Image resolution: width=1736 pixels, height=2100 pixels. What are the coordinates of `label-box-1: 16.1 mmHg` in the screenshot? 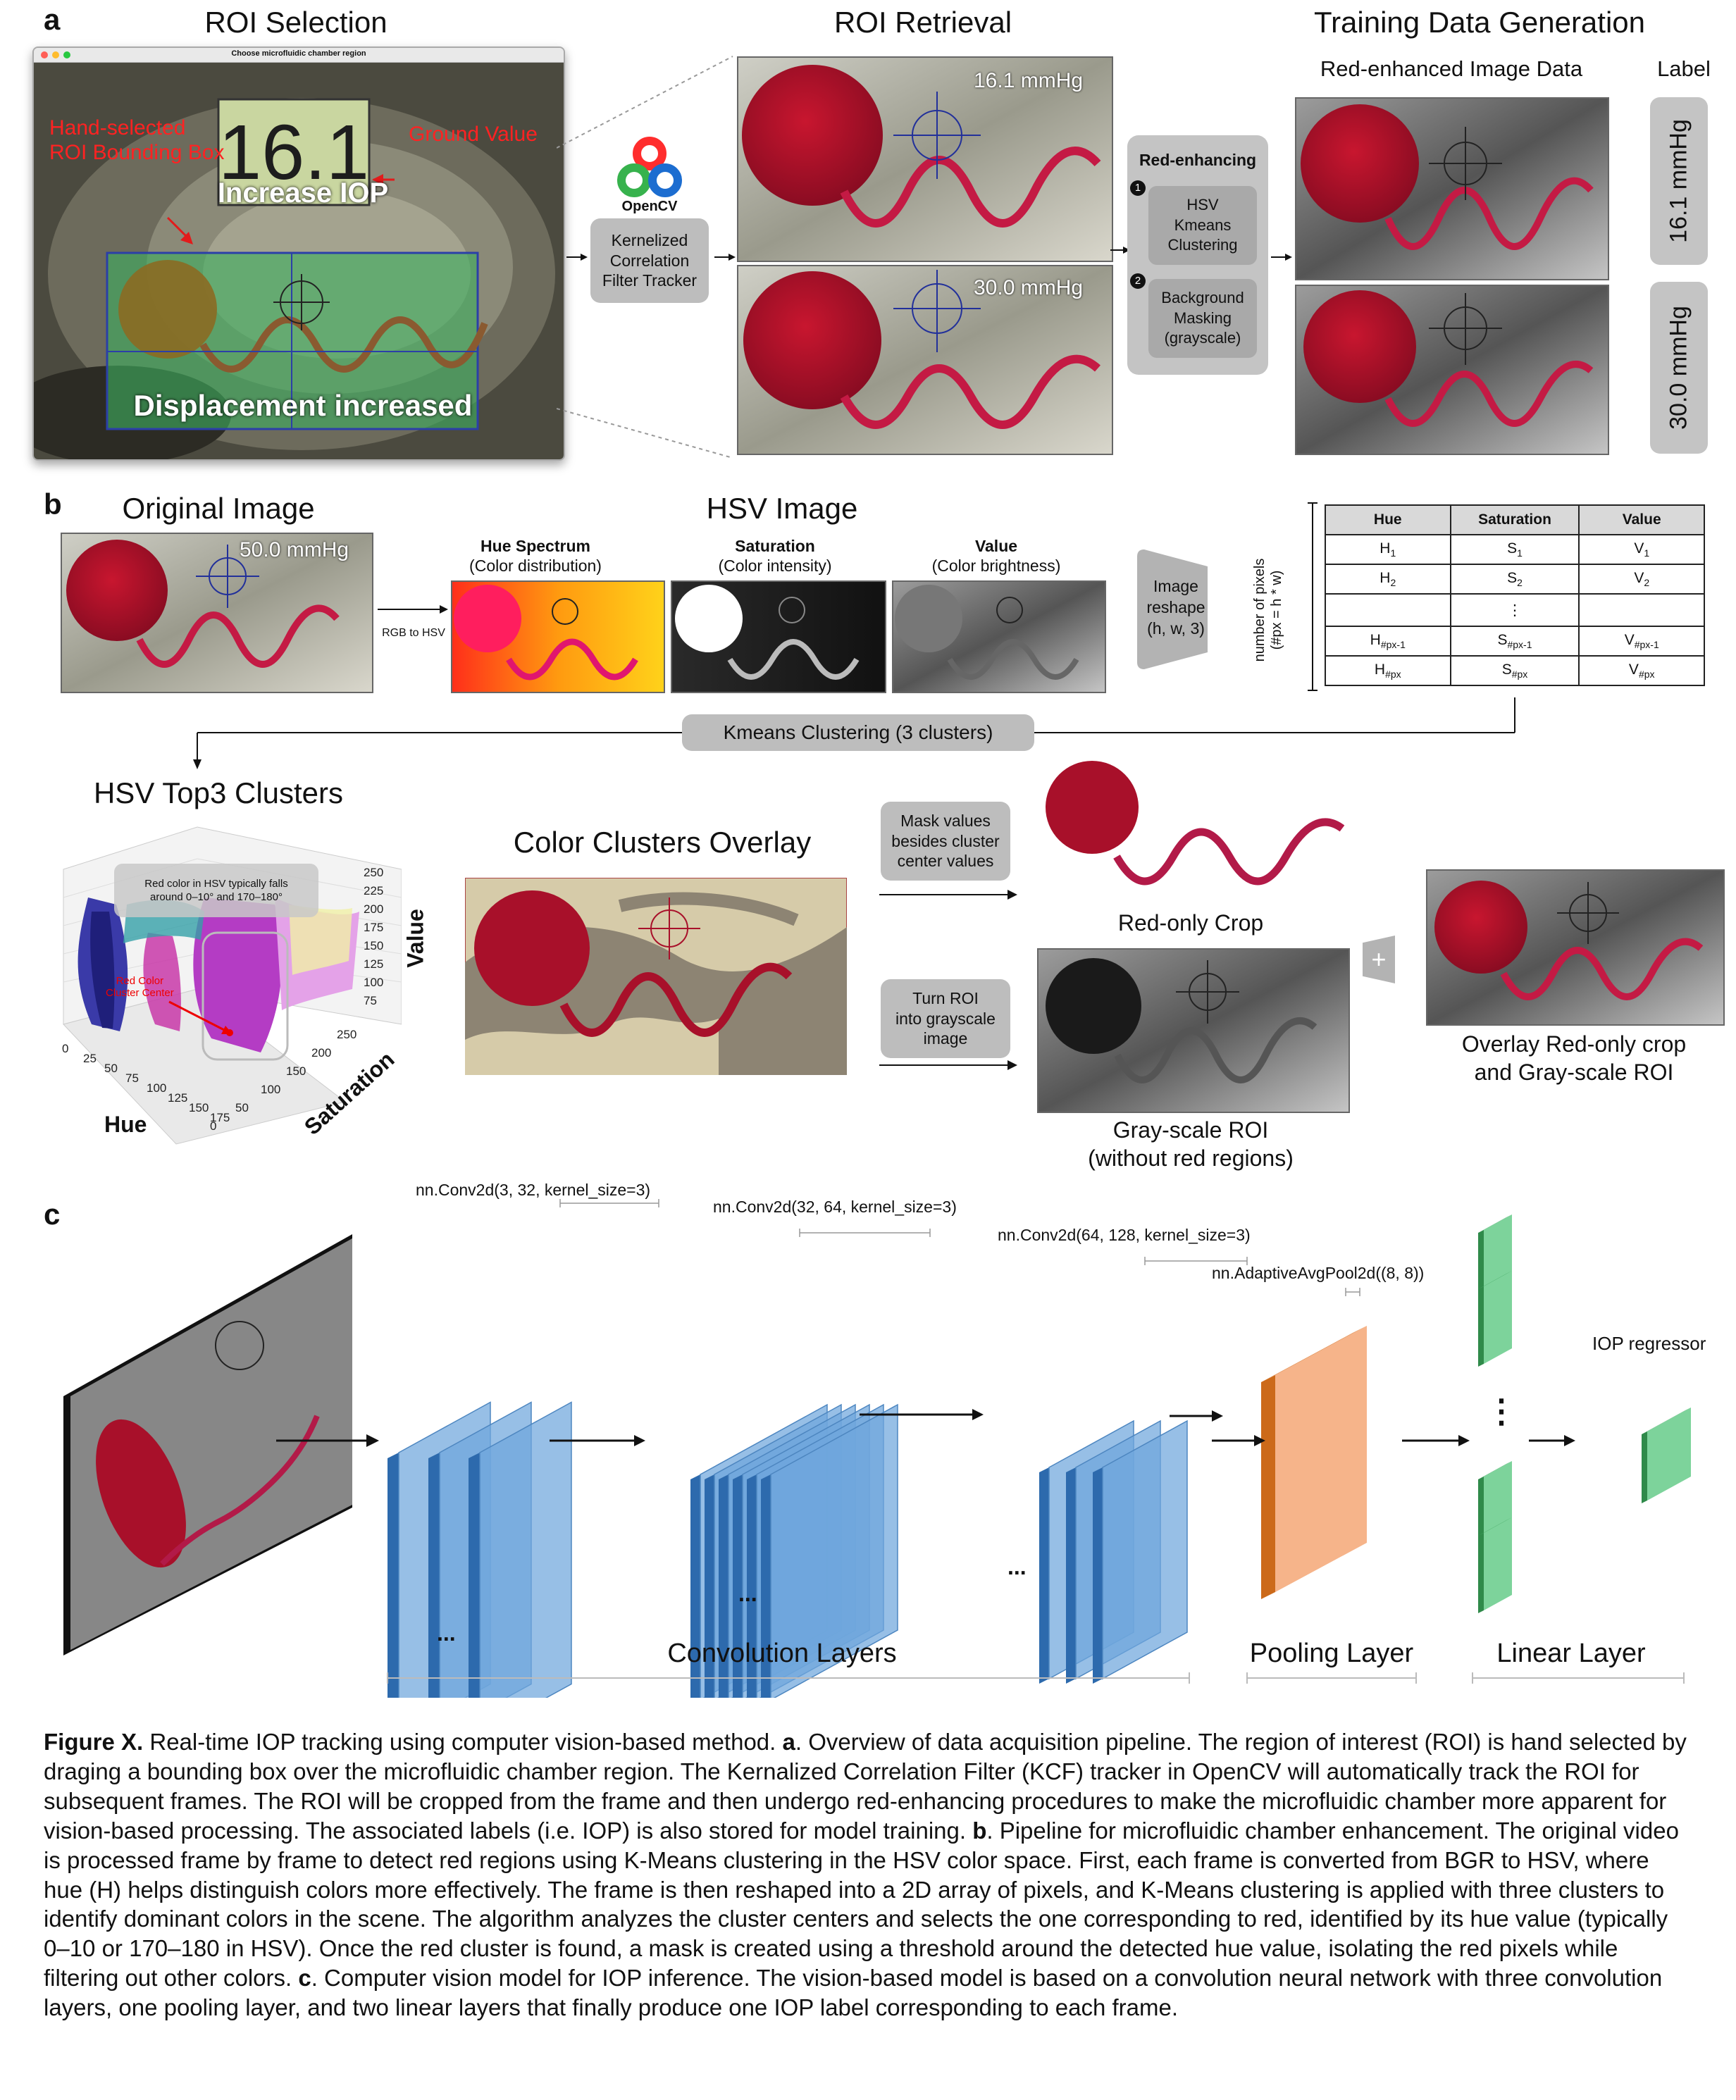 It's located at (1679, 181).